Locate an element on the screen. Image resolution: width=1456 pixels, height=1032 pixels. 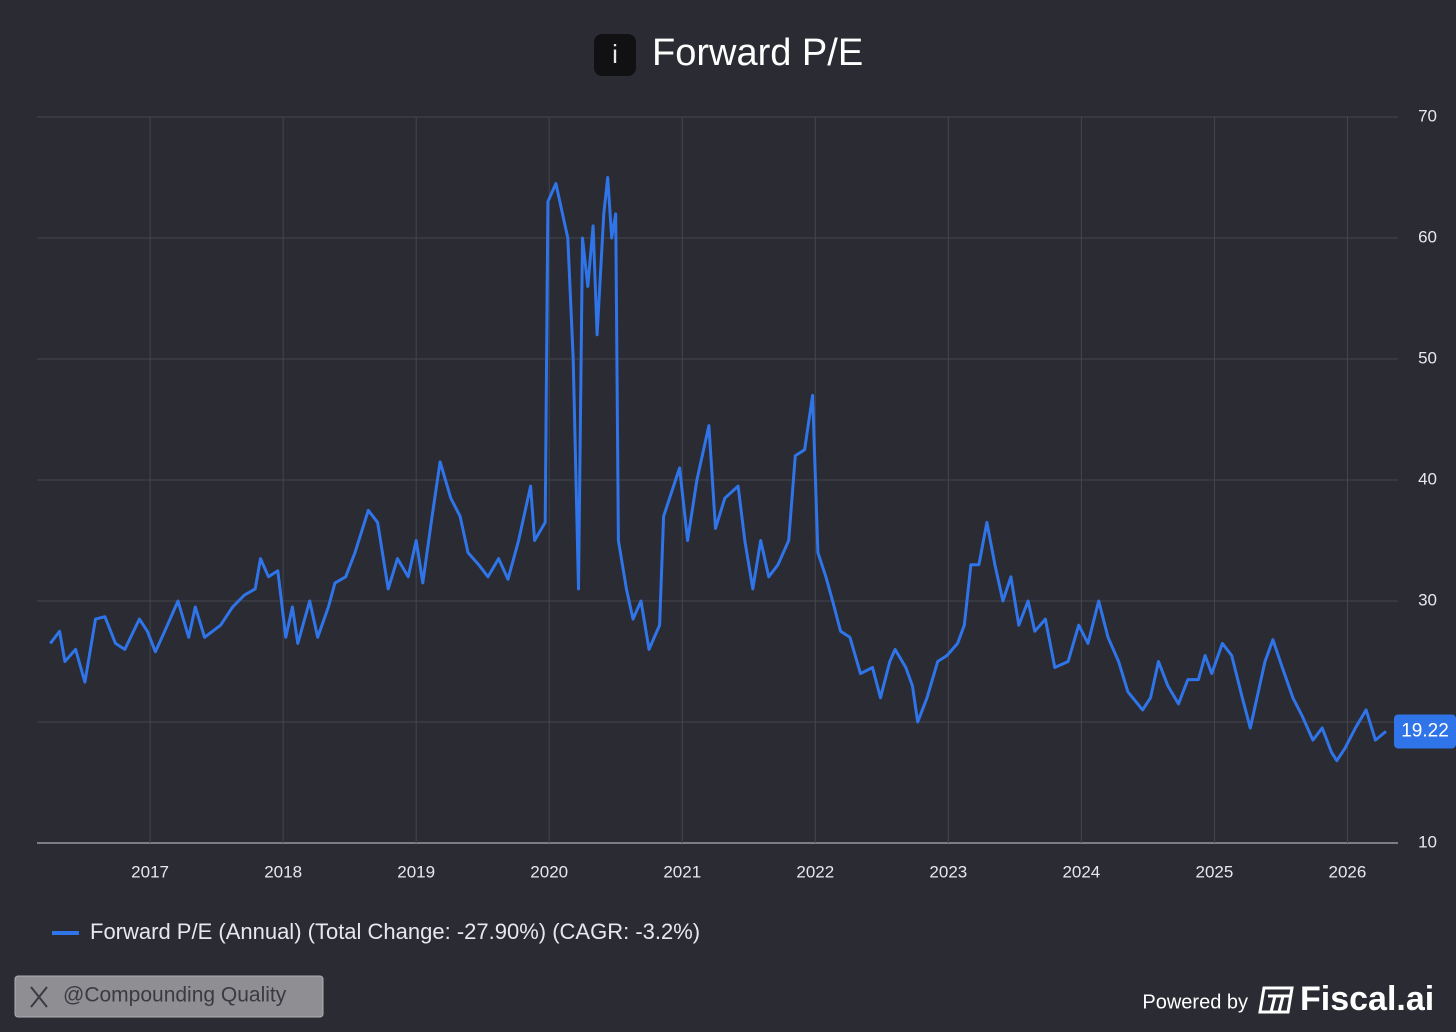
last-value-badge is located at coordinates (1425, 731).